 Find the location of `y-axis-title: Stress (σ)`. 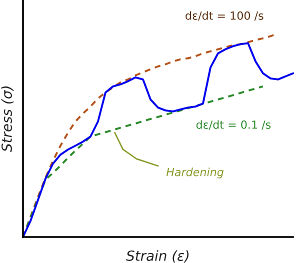

y-axis-title: Stress (σ) is located at coordinates (7, 119).